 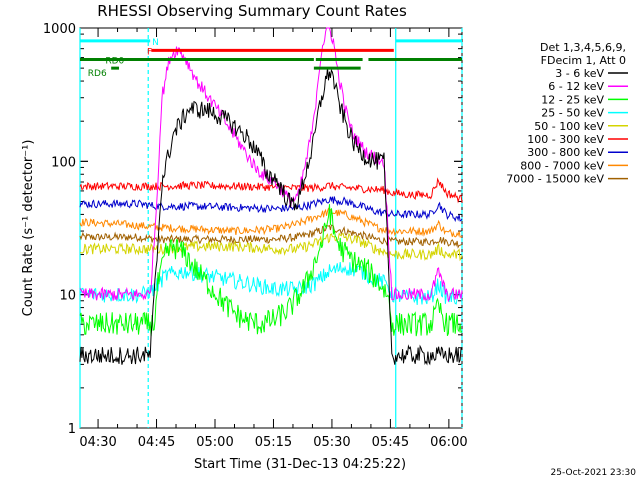 I want to click on y-tick-label: 1000, so click(x=59, y=29).